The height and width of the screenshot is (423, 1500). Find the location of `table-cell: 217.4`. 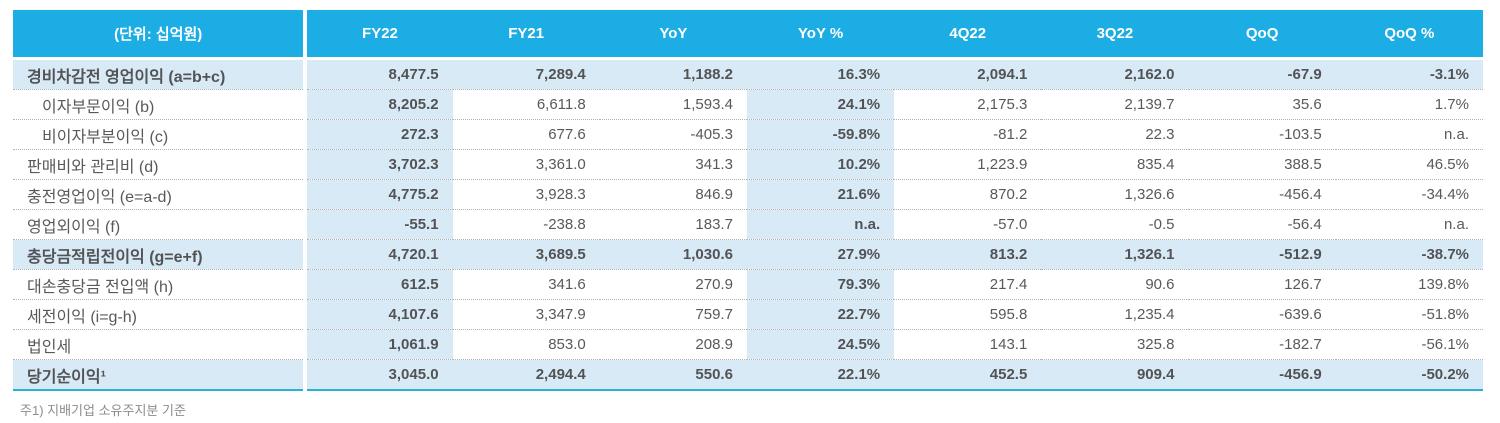

table-cell: 217.4 is located at coordinates (968, 284).